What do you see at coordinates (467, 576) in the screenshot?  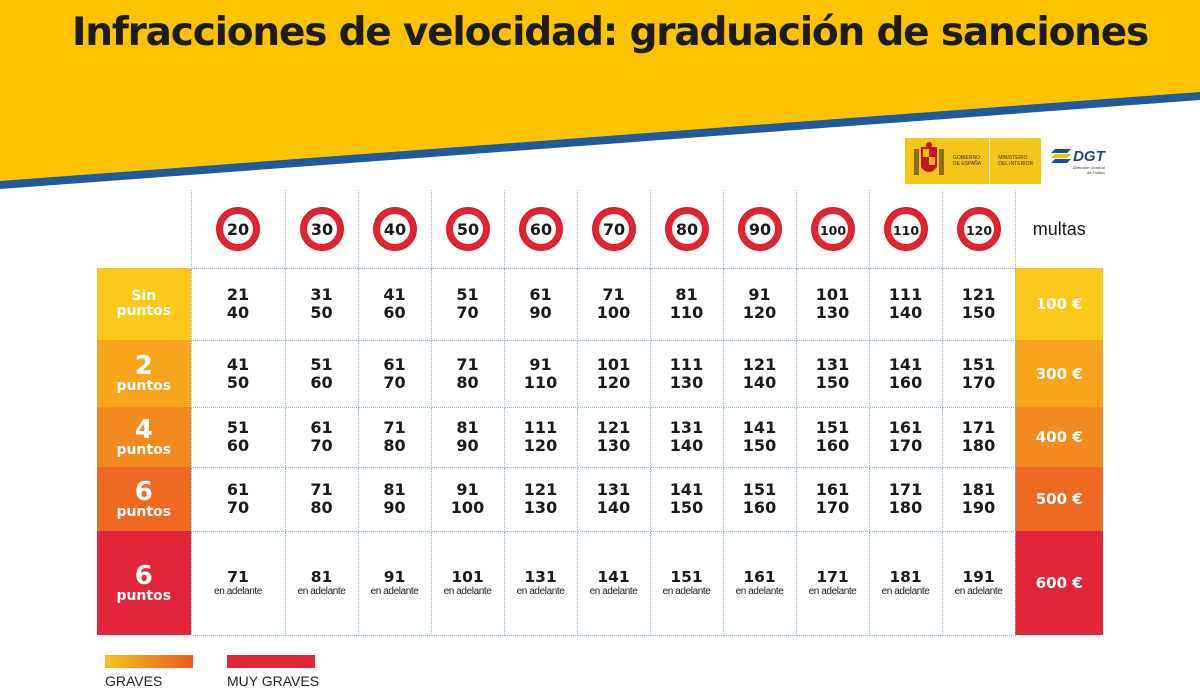 I see `range-from: 101` at bounding box center [467, 576].